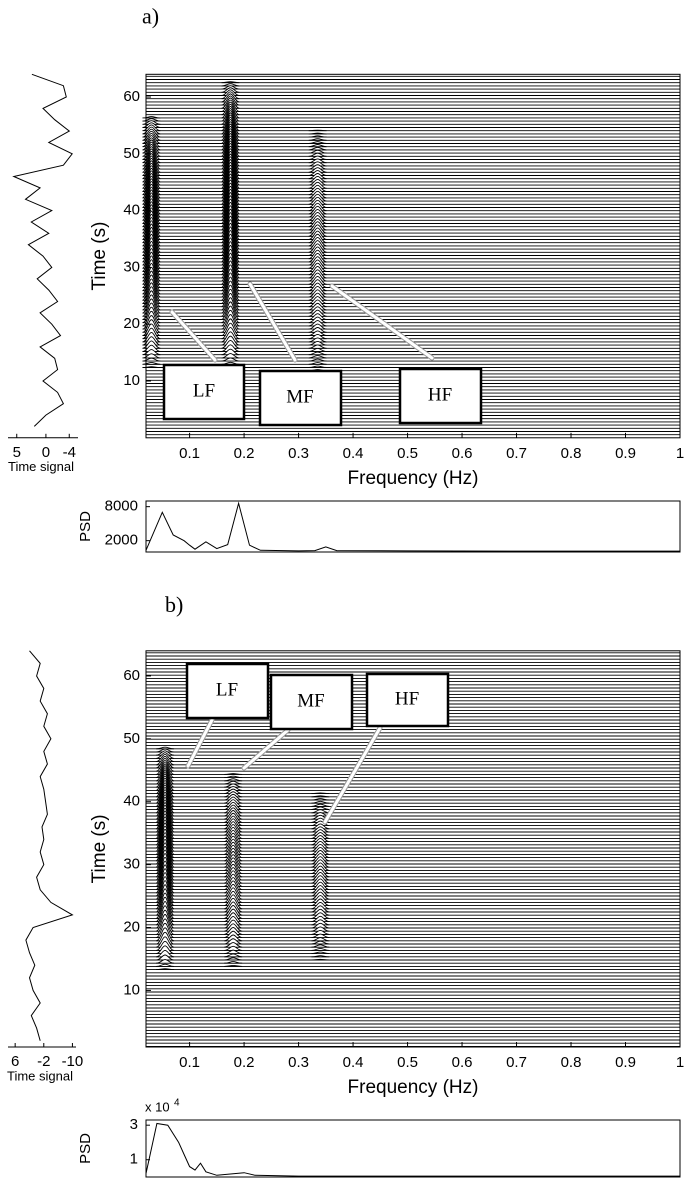 Image resolution: width=685 pixels, height=1178 pixels. What do you see at coordinates (134, 1159) in the screenshot?
I see `y-tick-label: 1` at bounding box center [134, 1159].